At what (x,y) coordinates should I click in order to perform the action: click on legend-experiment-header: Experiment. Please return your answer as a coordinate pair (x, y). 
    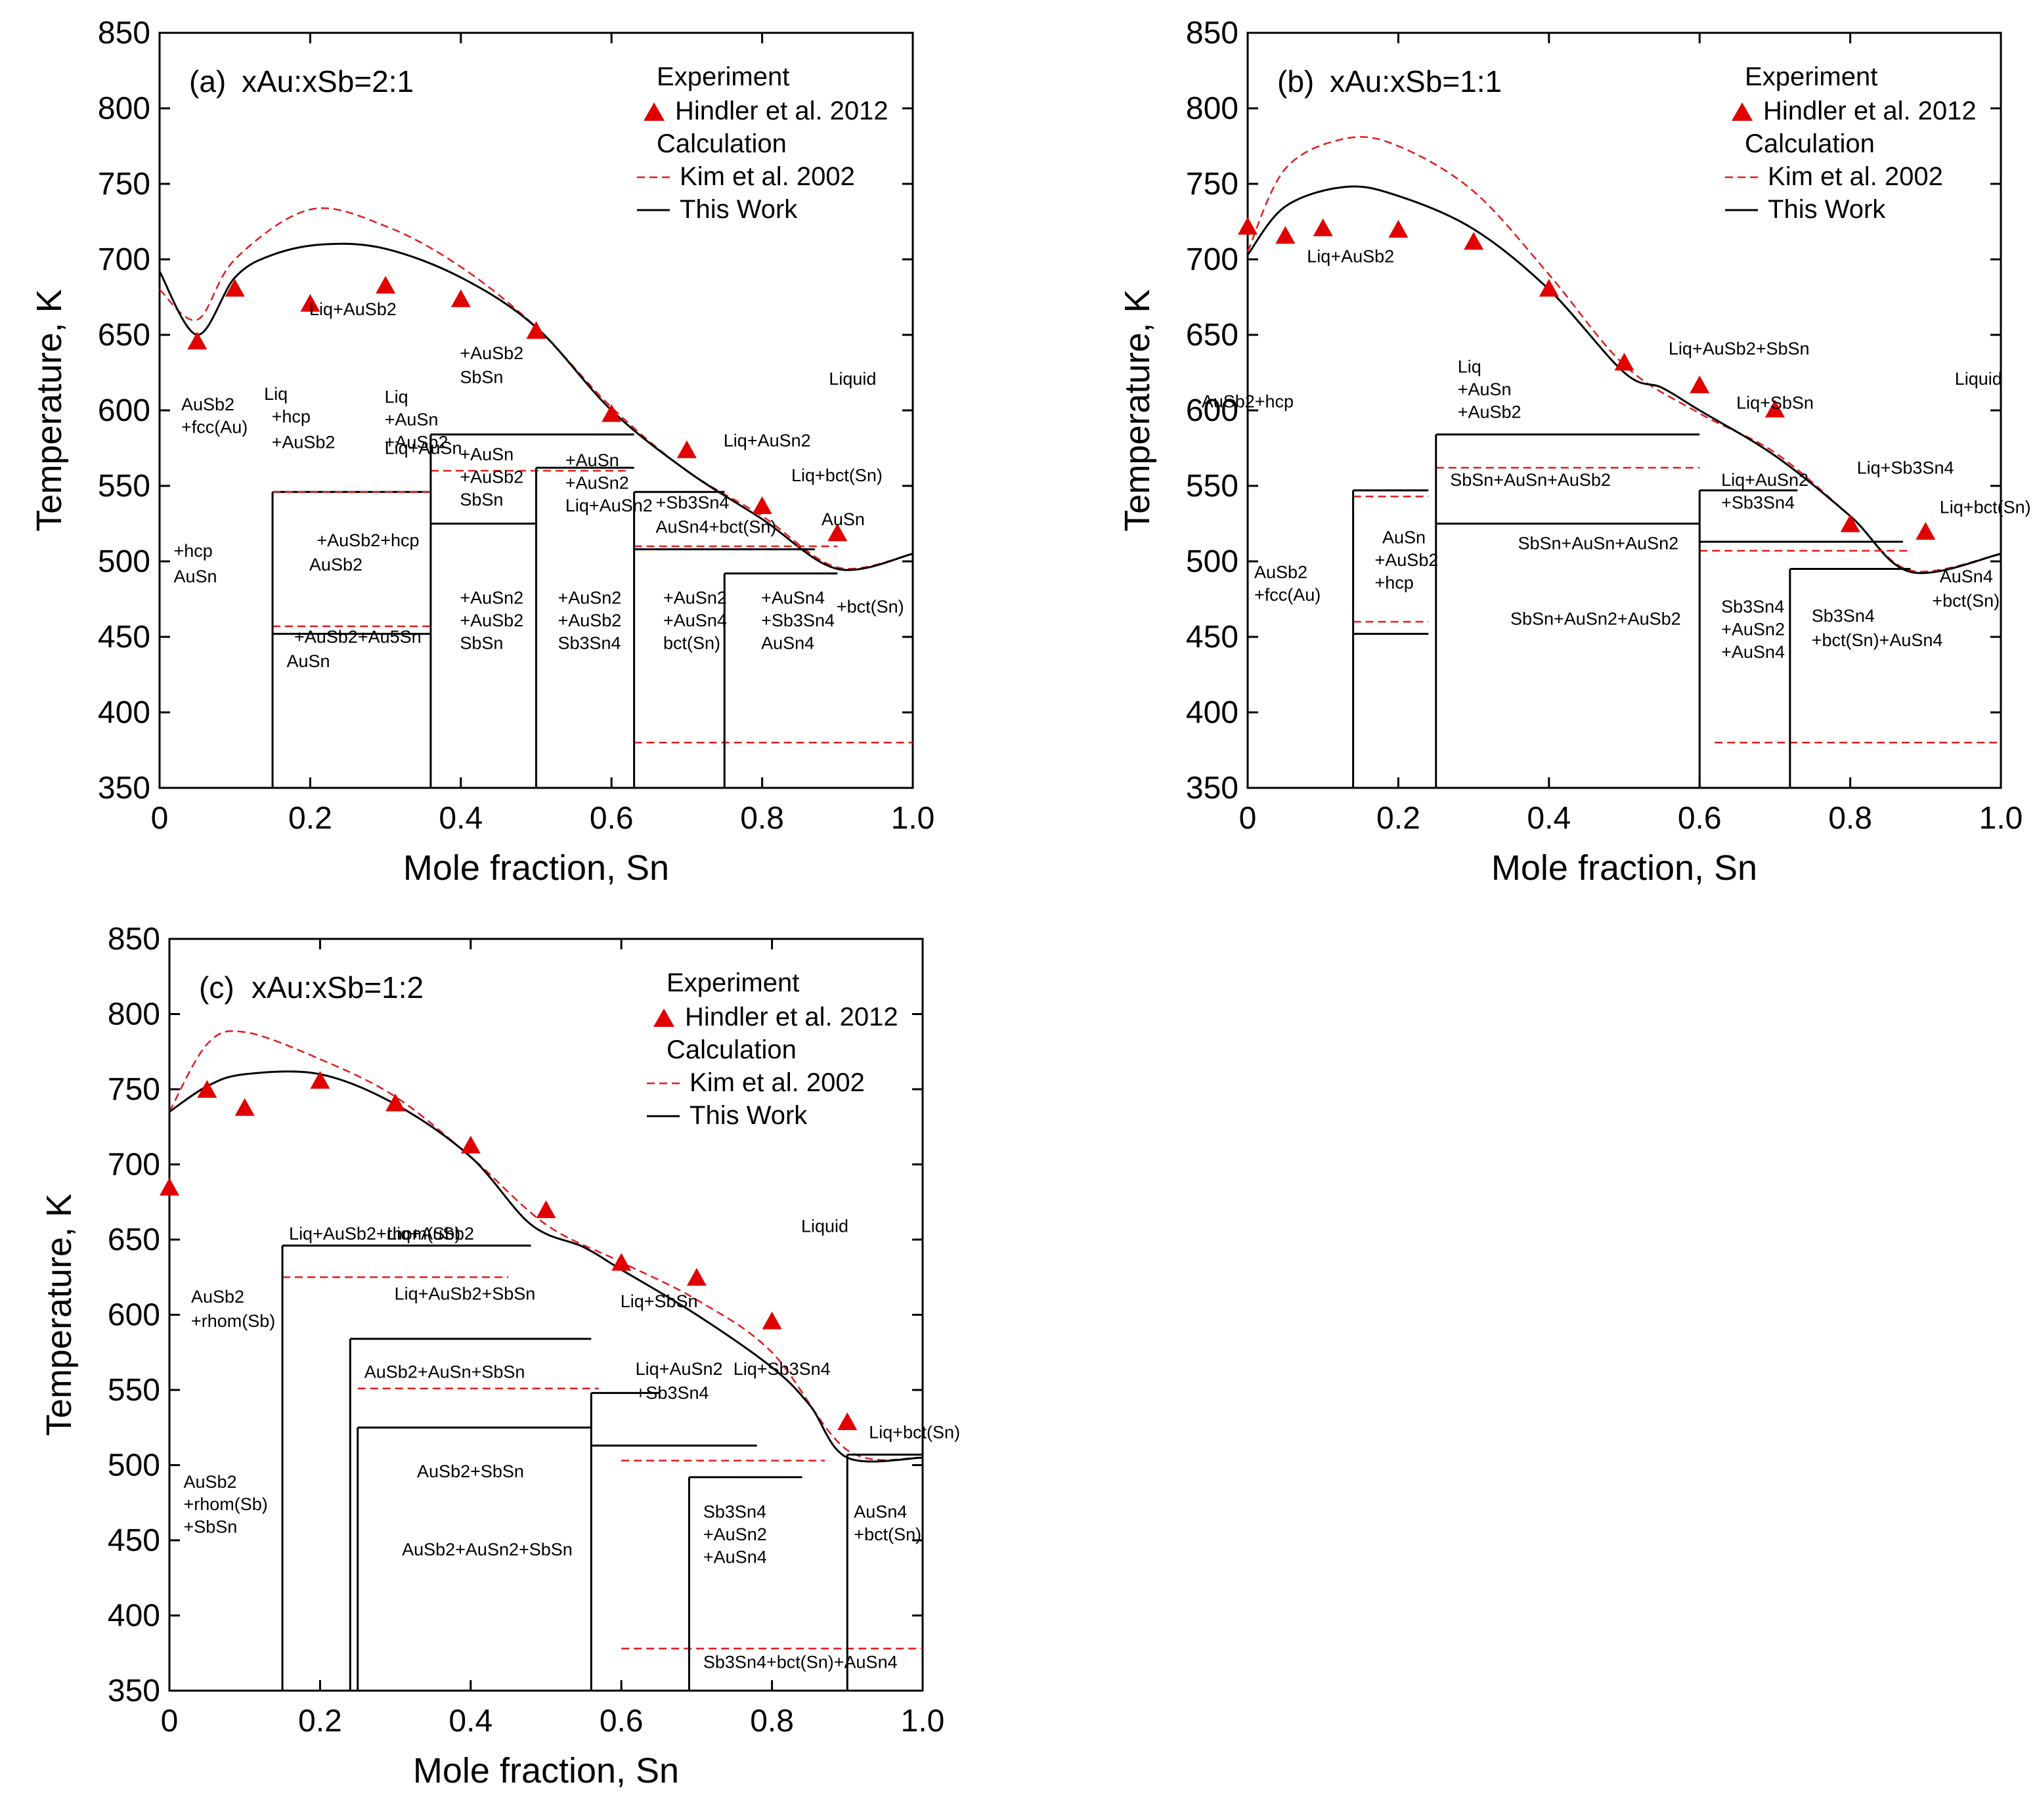
    Looking at the image, I should click on (733, 982).